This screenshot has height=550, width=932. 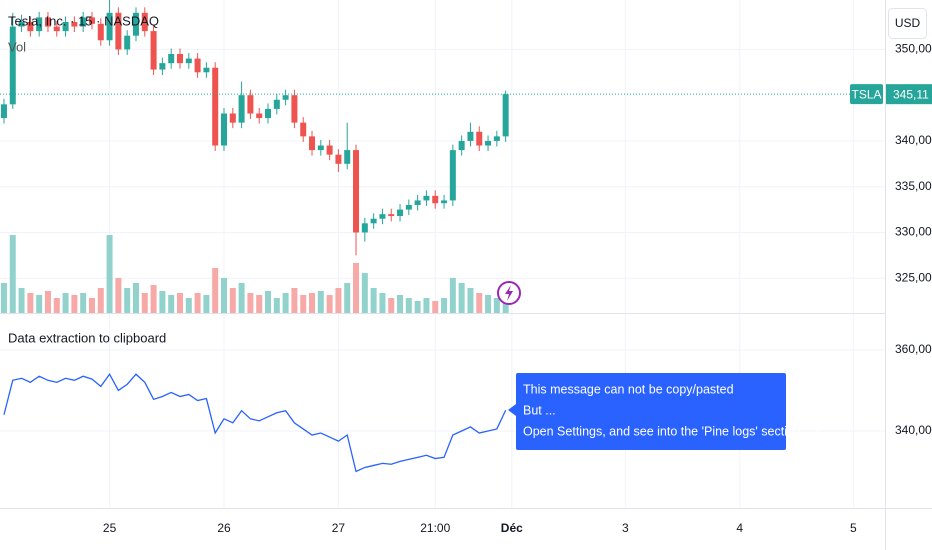 What do you see at coordinates (110, 528) in the screenshot?
I see `time-tick-label: 25` at bounding box center [110, 528].